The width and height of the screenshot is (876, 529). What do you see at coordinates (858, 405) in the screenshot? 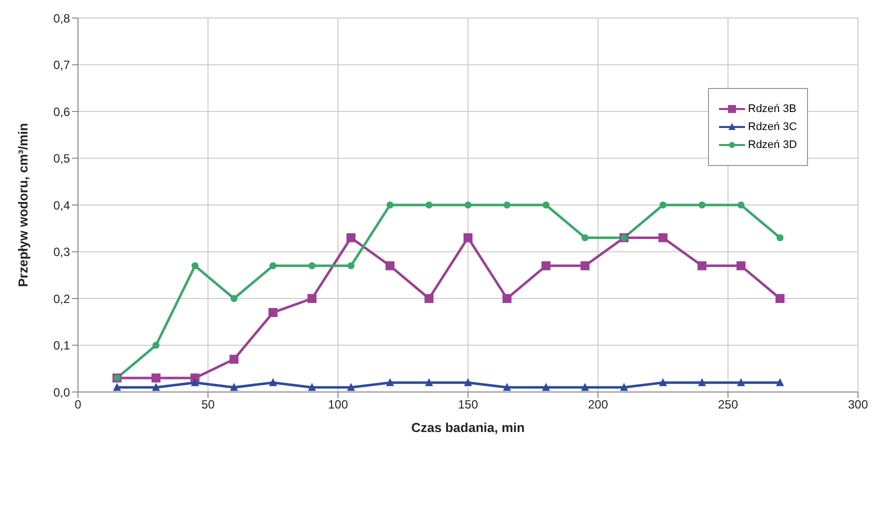
I see `x-tick-label: 300` at bounding box center [858, 405].